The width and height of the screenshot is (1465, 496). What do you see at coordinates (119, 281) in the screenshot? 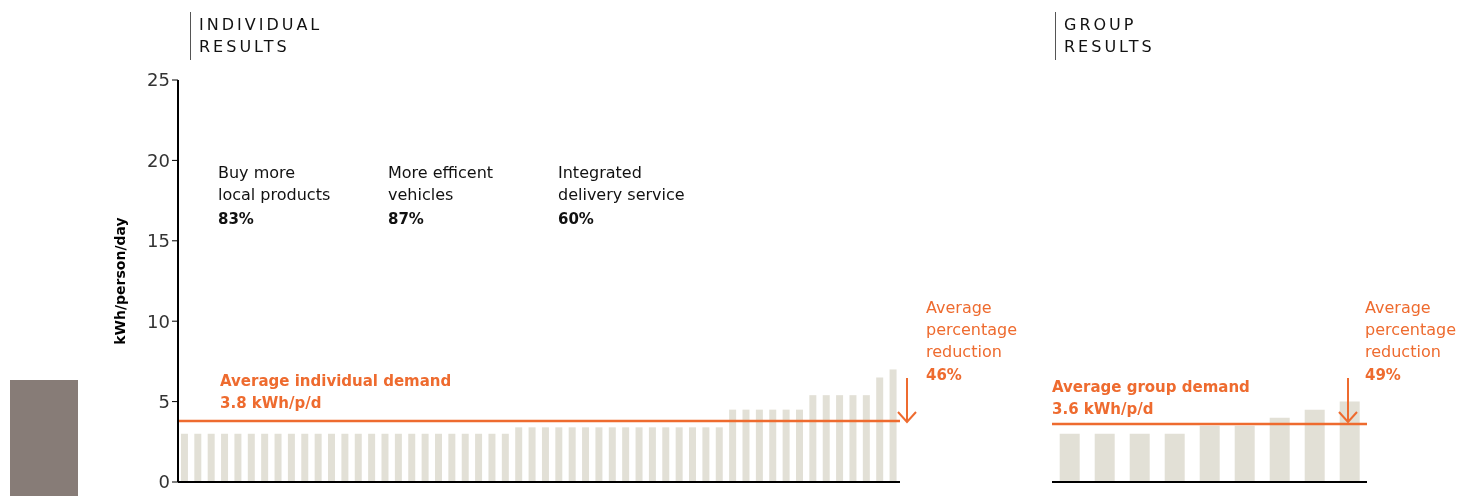
I see `y-axis-title: kWh/person/day` at bounding box center [119, 281].